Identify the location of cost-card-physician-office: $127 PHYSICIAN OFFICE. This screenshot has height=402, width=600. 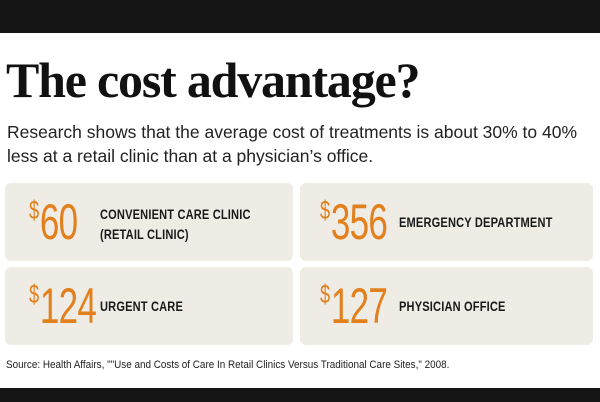
(446, 306).